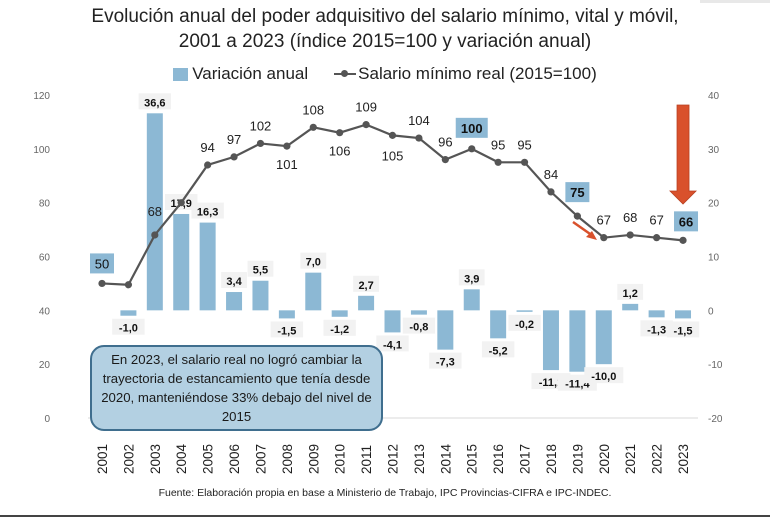 This screenshot has height=519, width=770. What do you see at coordinates (419, 459) in the screenshot?
I see `x-tick-label-2013: 2013` at bounding box center [419, 459].